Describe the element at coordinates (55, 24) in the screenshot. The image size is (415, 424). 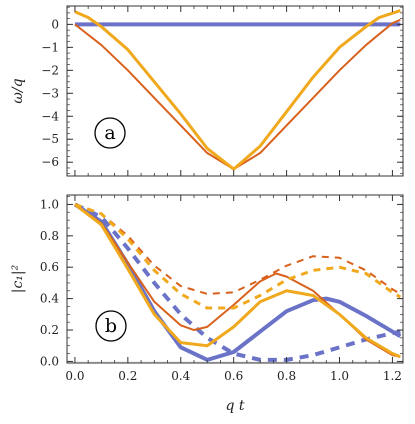
I see `y-tick-label: 0` at that location.